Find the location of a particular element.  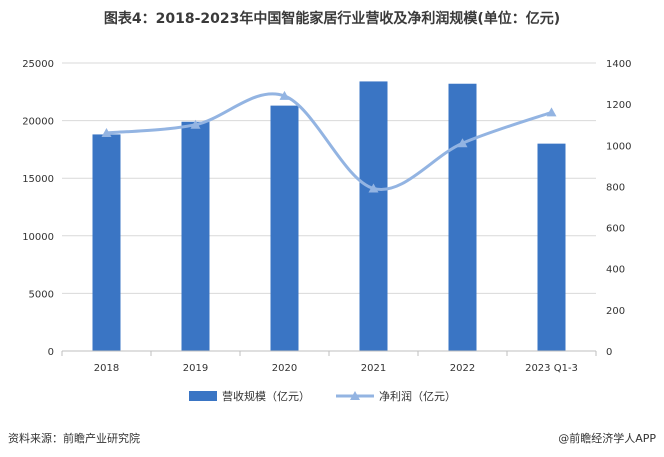

chart-title: 图表4：2018-2023年中国智能家居行业营收及净利润规模(单位：亿元) is located at coordinates (332, 19).